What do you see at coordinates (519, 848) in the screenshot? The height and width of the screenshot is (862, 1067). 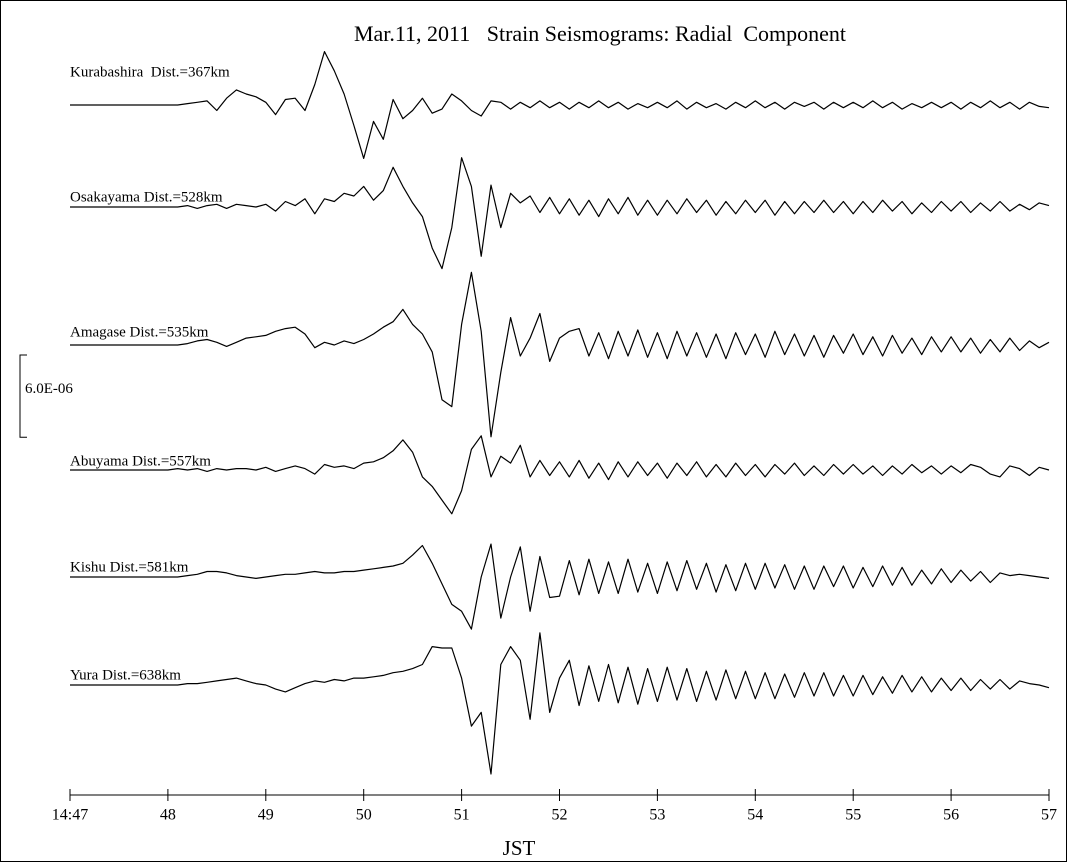 I see `x-axis-label: JST` at bounding box center [519, 848].